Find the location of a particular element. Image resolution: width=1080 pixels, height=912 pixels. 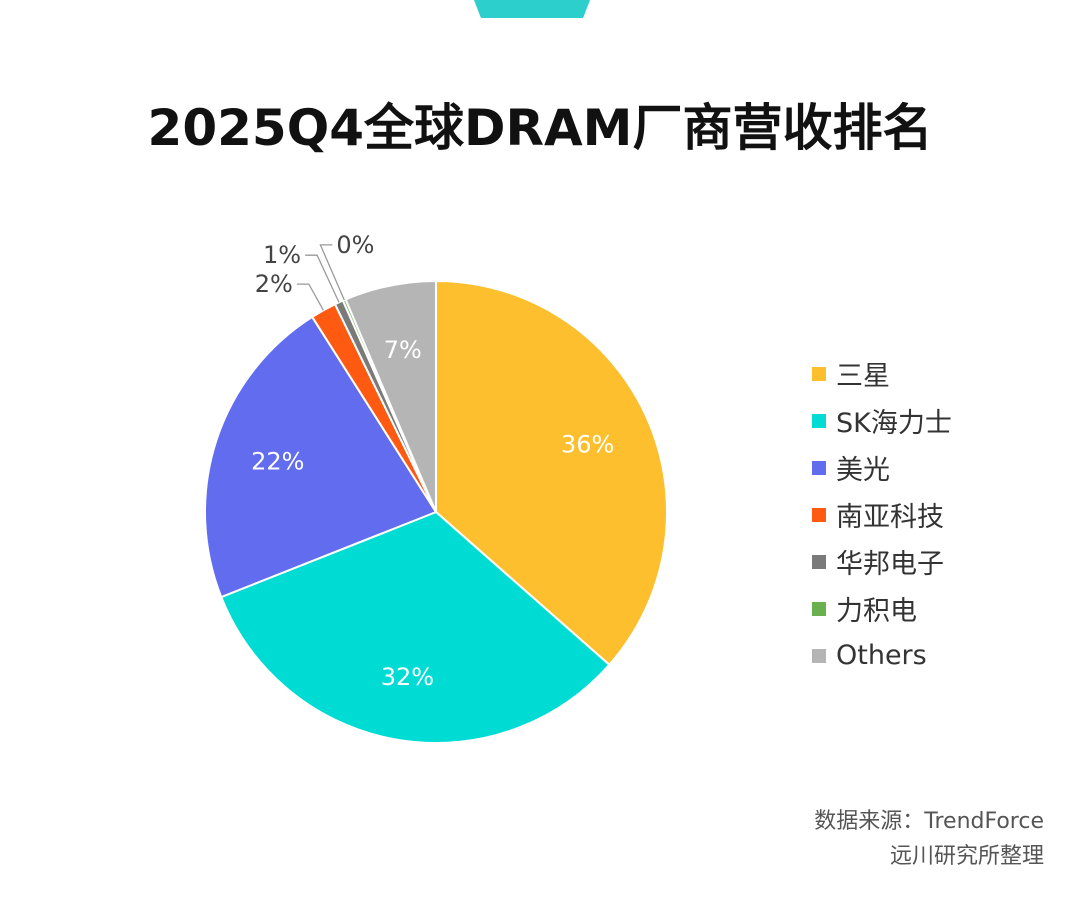

legend-item-5: 力积电 is located at coordinates (882, 608).